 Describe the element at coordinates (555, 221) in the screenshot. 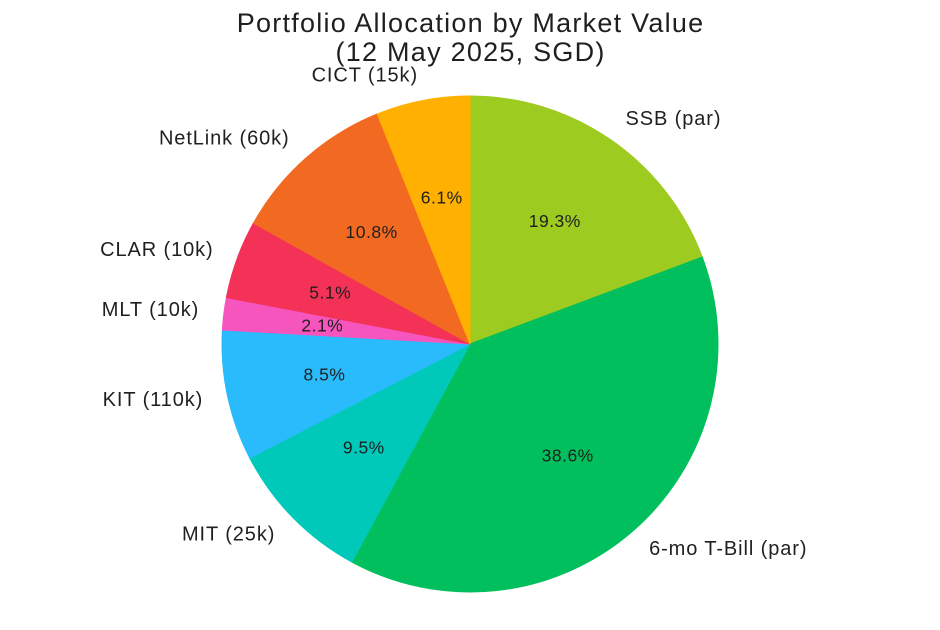

I see `svg-text: 19.3%` at that location.